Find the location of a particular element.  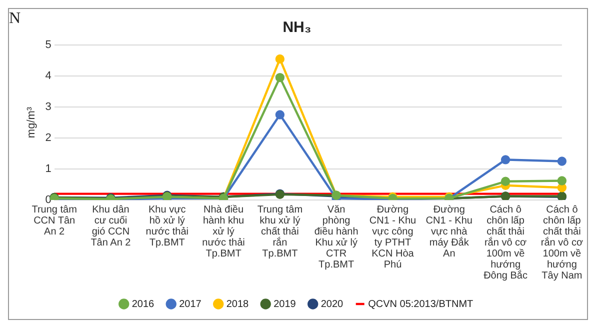

legend-label: 2020 is located at coordinates (332, 304).